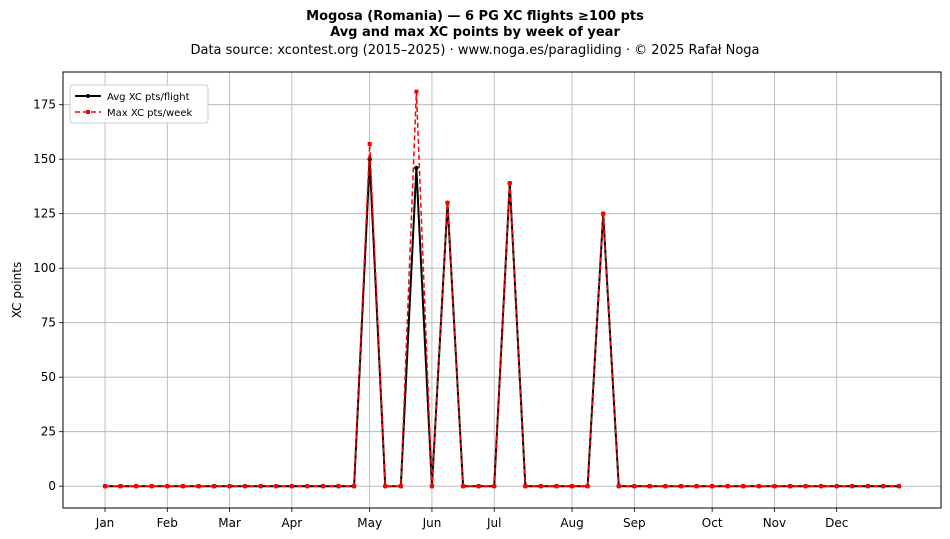 Image resolution: width=950 pixels, height=539 pixels. What do you see at coordinates (52, 486) in the screenshot?
I see `y-tick-label: 0` at bounding box center [52, 486].